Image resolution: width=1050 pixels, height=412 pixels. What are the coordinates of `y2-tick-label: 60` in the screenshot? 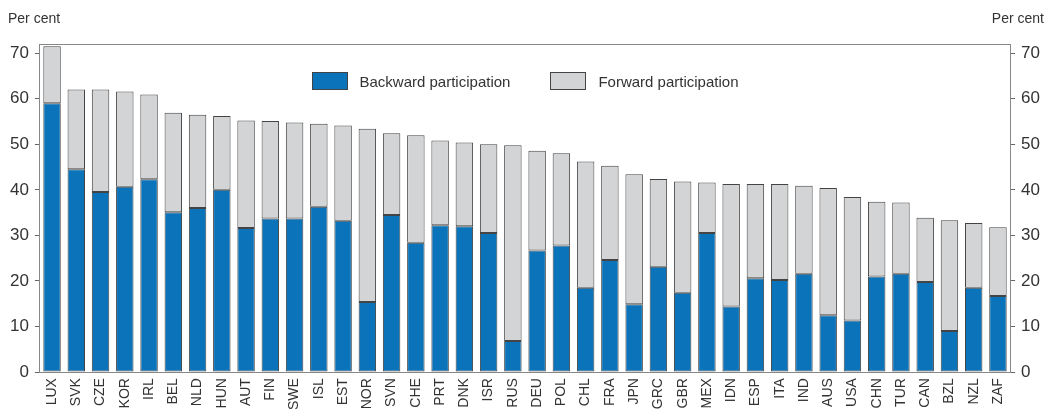 It's located at (1031, 98).